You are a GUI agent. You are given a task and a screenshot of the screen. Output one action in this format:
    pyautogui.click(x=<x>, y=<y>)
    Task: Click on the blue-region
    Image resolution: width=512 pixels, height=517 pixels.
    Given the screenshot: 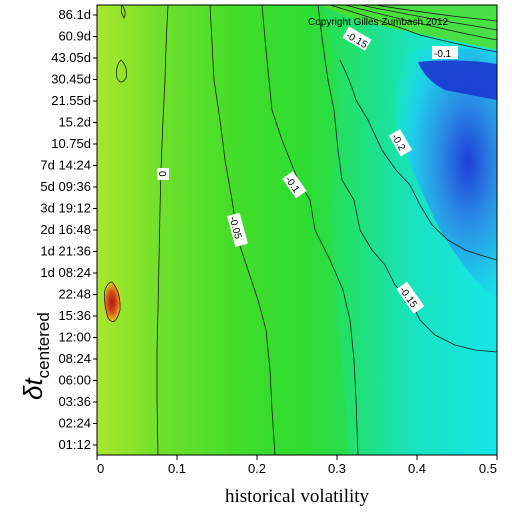 What is the action you would take?
    pyautogui.click(x=438, y=174)
    